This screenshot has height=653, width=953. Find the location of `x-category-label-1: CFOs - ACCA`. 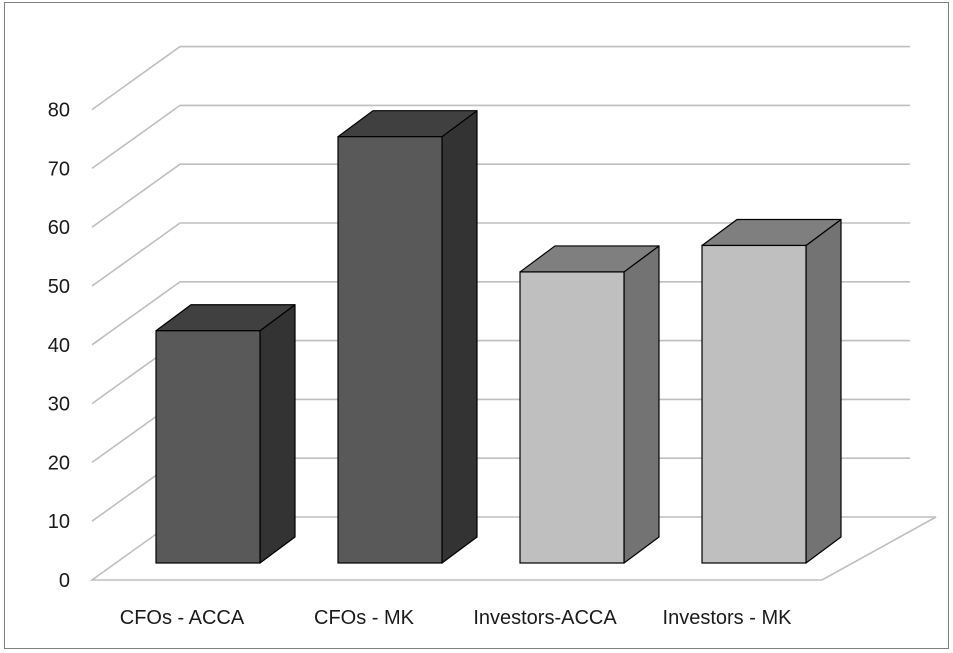

x-category-label-1: CFOs - ACCA is located at coordinates (182, 618).